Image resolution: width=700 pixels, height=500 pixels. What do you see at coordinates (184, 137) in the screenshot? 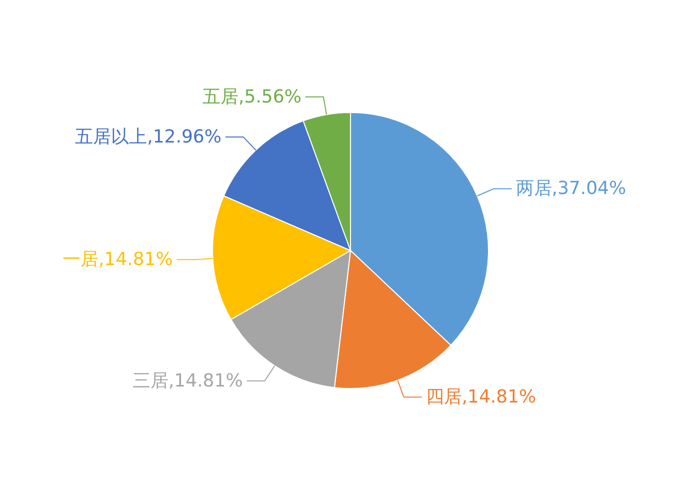
I see `data-label: ,12.96%` at bounding box center [184, 137].